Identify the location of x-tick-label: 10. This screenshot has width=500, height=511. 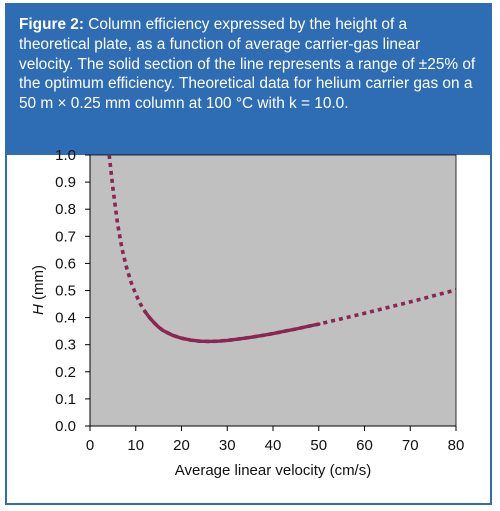
(135, 445).